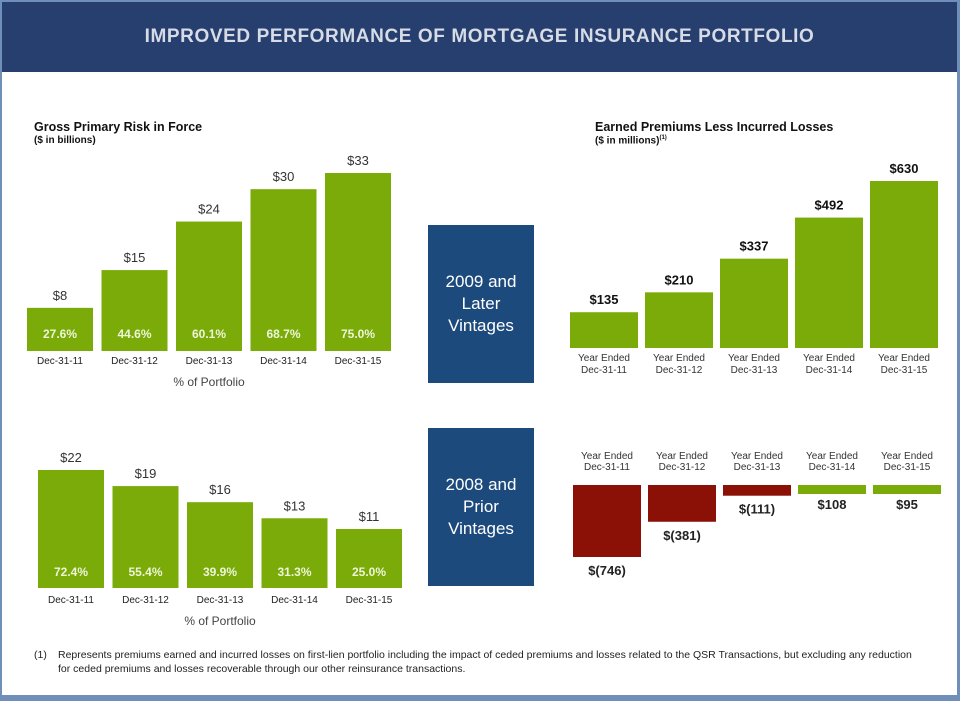 This screenshot has width=960, height=701. What do you see at coordinates (358, 334) in the screenshot?
I see `inner-label: 75.0%` at bounding box center [358, 334].